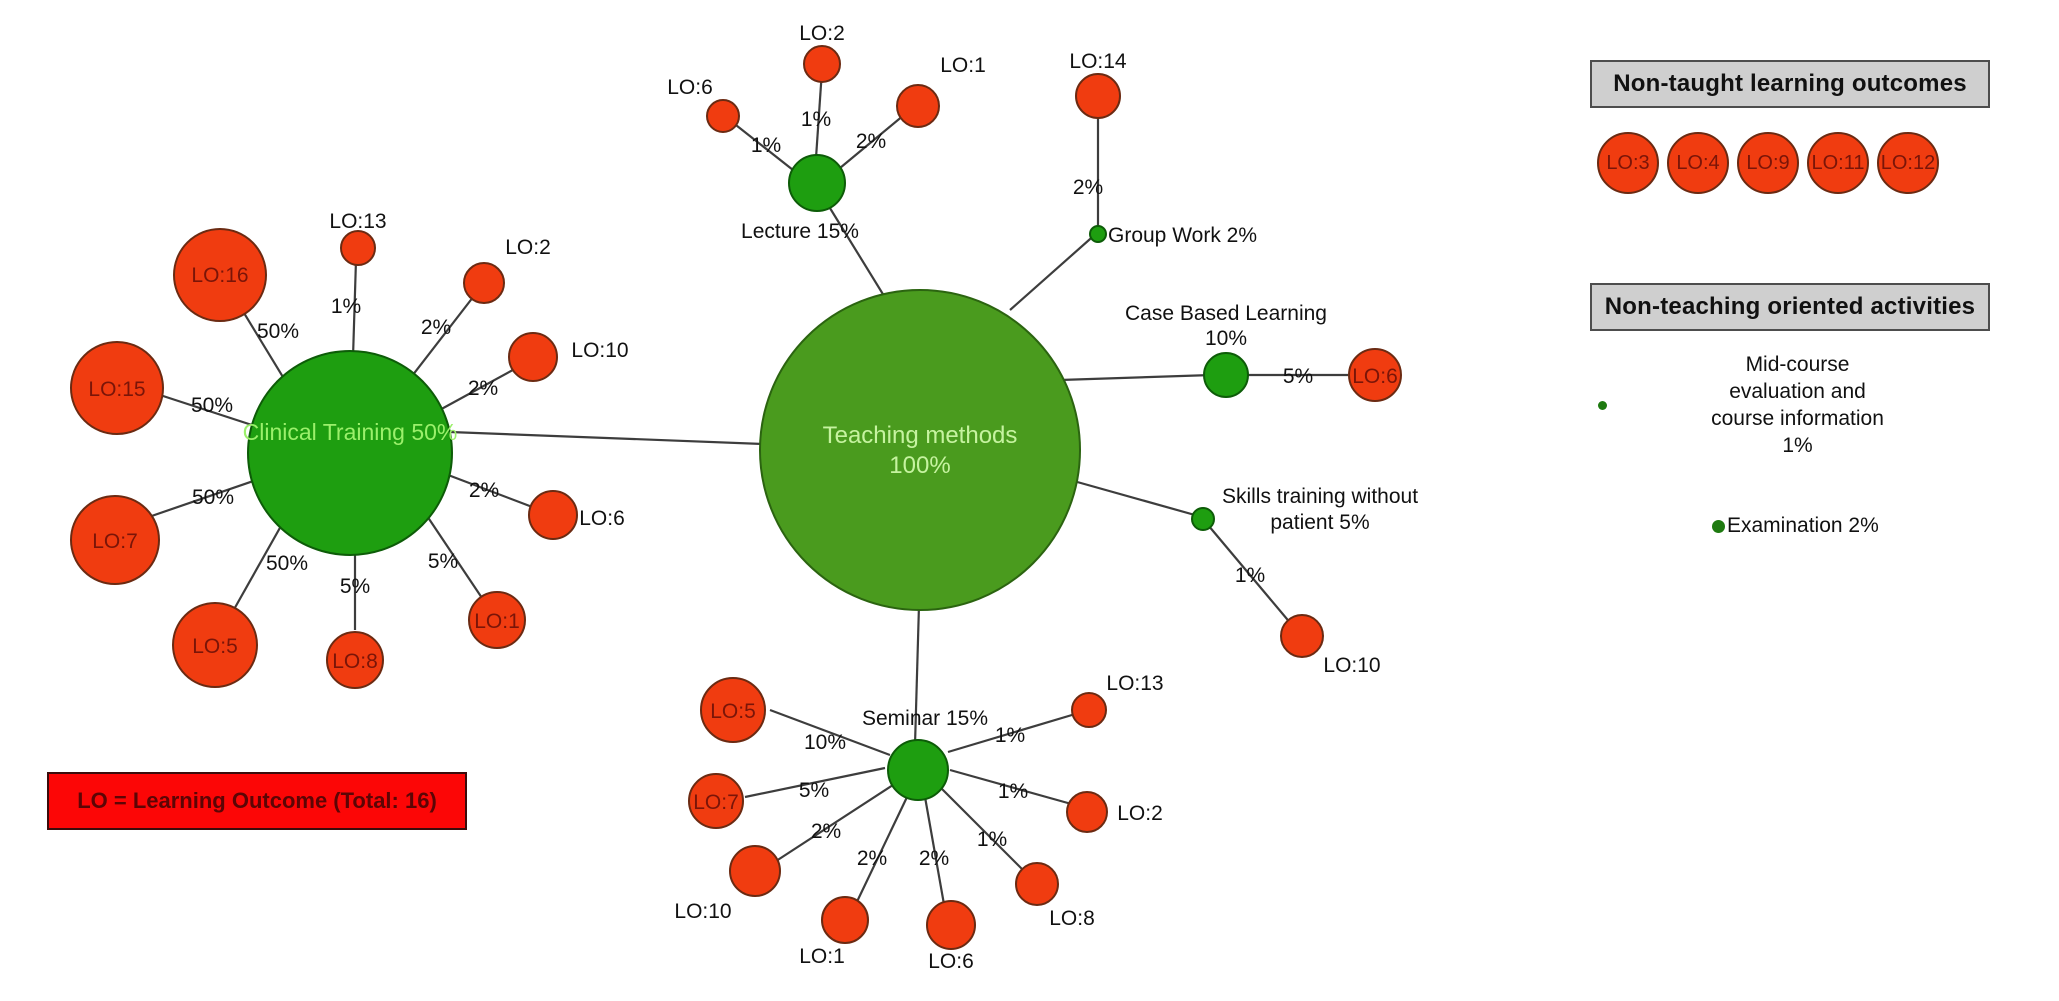 The height and width of the screenshot is (1001, 2059). What do you see at coordinates (528, 247) in the screenshot?
I see `node-lo-2-clinical-label: LO:2` at bounding box center [528, 247].